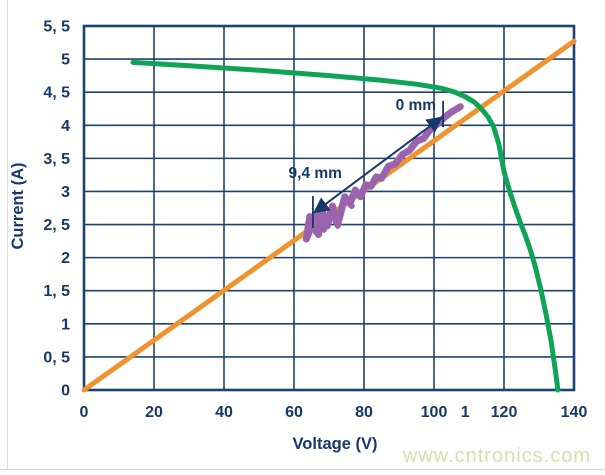 The width and height of the screenshot is (605, 475). Describe the element at coordinates (56, 27) in the screenshot. I see `y-tick-label: 5, 5` at that location.